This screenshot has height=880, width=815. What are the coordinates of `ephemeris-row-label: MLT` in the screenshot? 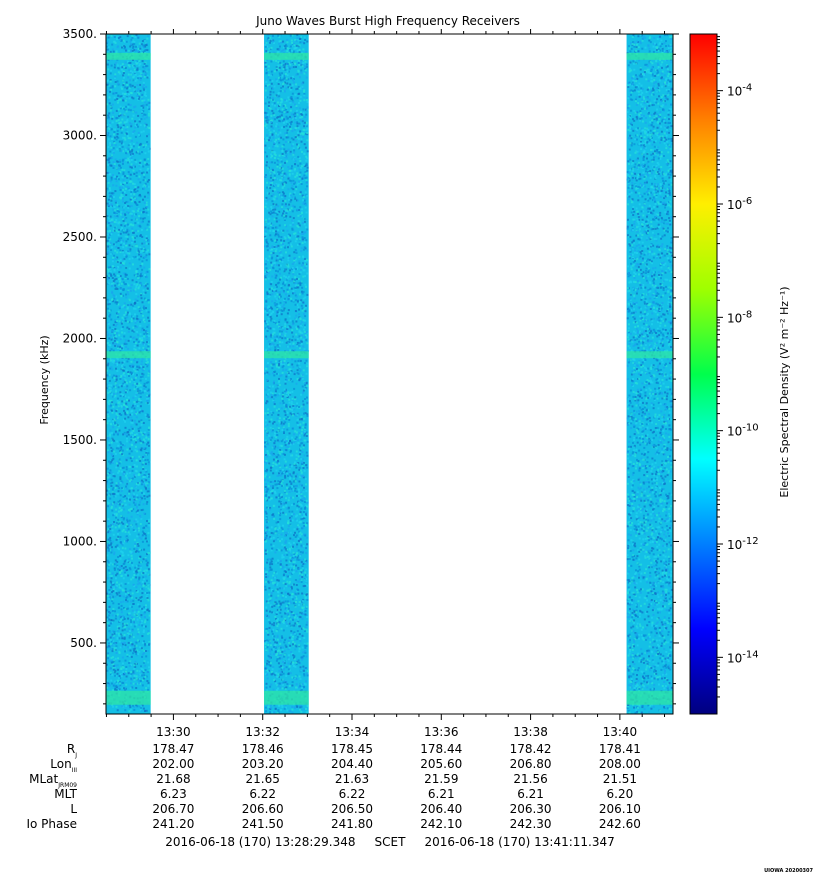 It's located at (65, 794).